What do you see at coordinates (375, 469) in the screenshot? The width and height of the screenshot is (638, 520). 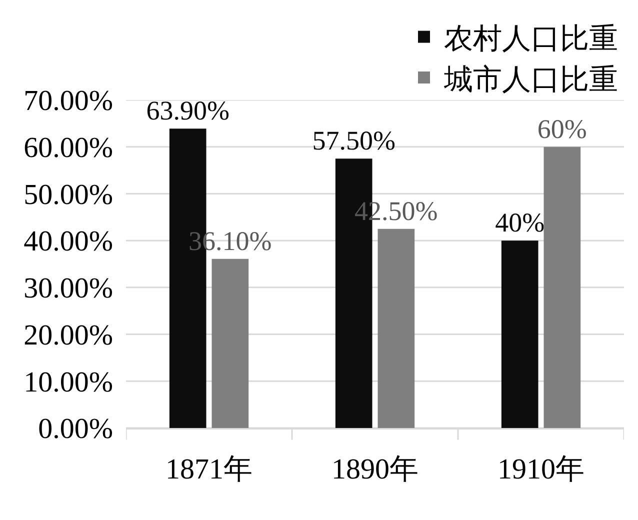 I see `x-tick-label: 1890年` at bounding box center [375, 469].